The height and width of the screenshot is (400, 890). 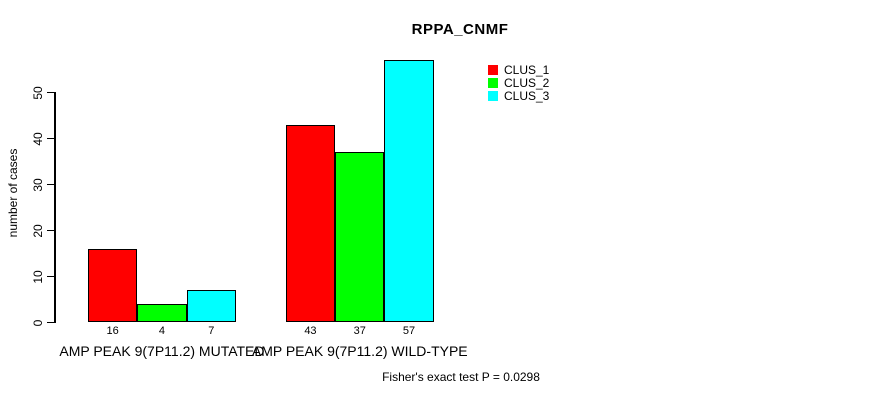 I want to click on legend-item: CLUS_3, so click(x=519, y=95).